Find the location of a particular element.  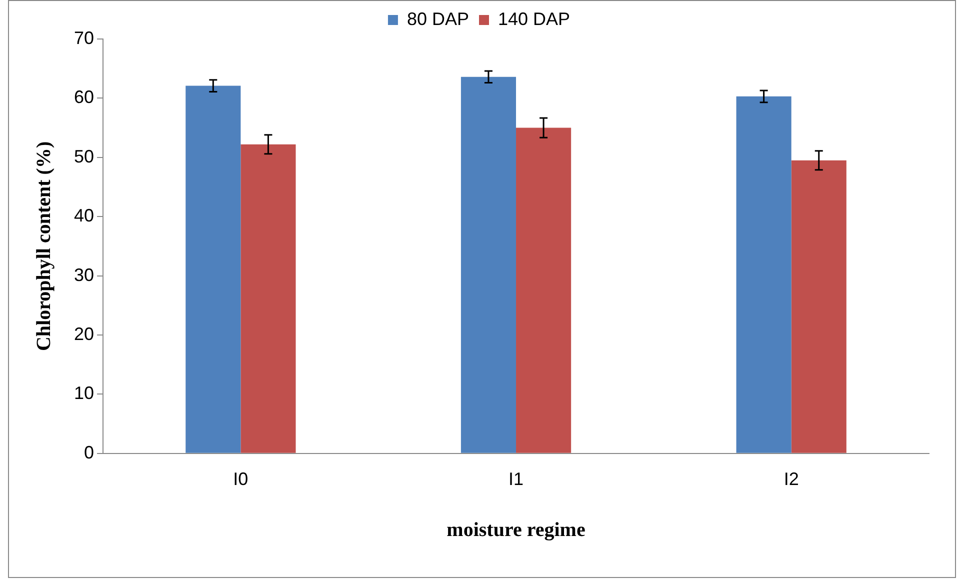

y-tick-label: 50 is located at coordinates (84, 156).